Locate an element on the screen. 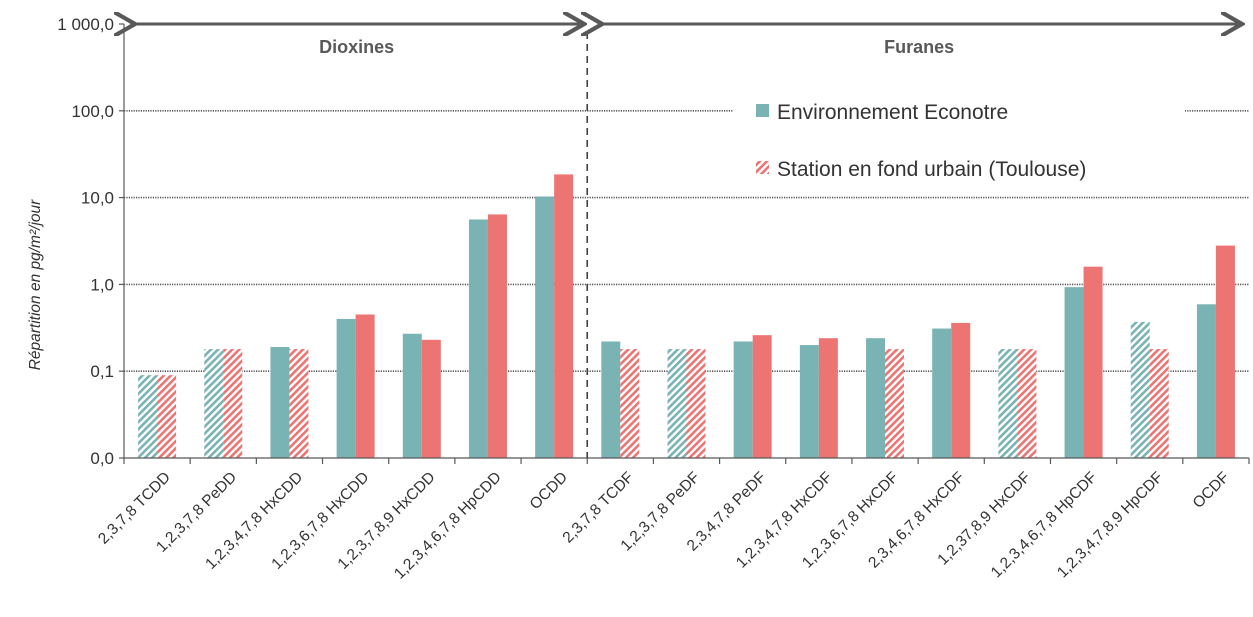 The width and height of the screenshot is (1253, 617). bar-station-en-fond-urbain-toulouse-2-3-7-8-tcdd is located at coordinates (167, 416).